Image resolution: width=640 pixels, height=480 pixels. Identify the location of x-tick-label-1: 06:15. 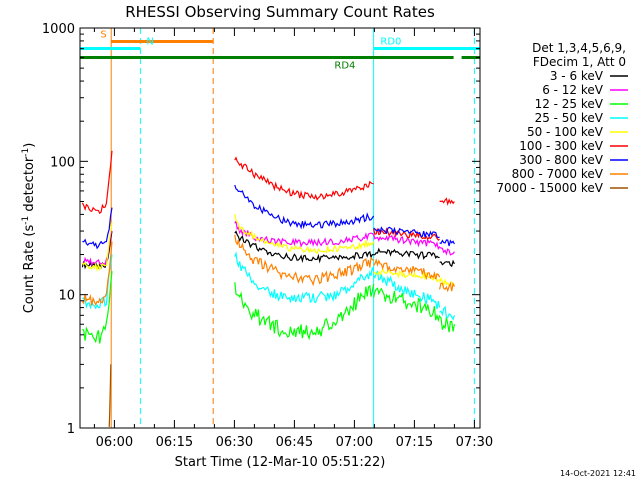
(174, 442).